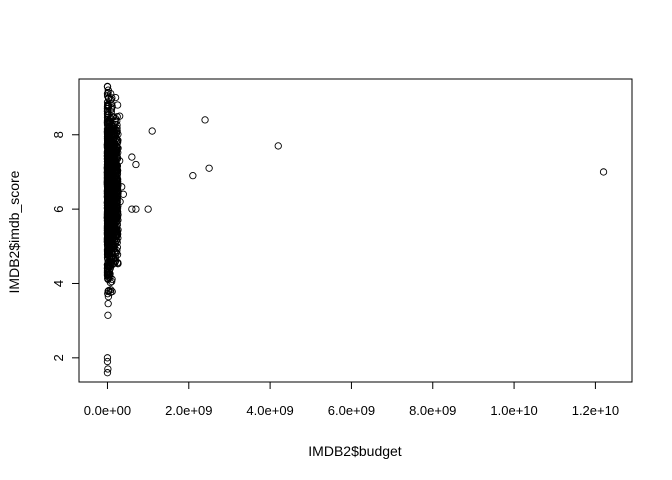  I want to click on y-tick-label: 2, so click(58, 357).